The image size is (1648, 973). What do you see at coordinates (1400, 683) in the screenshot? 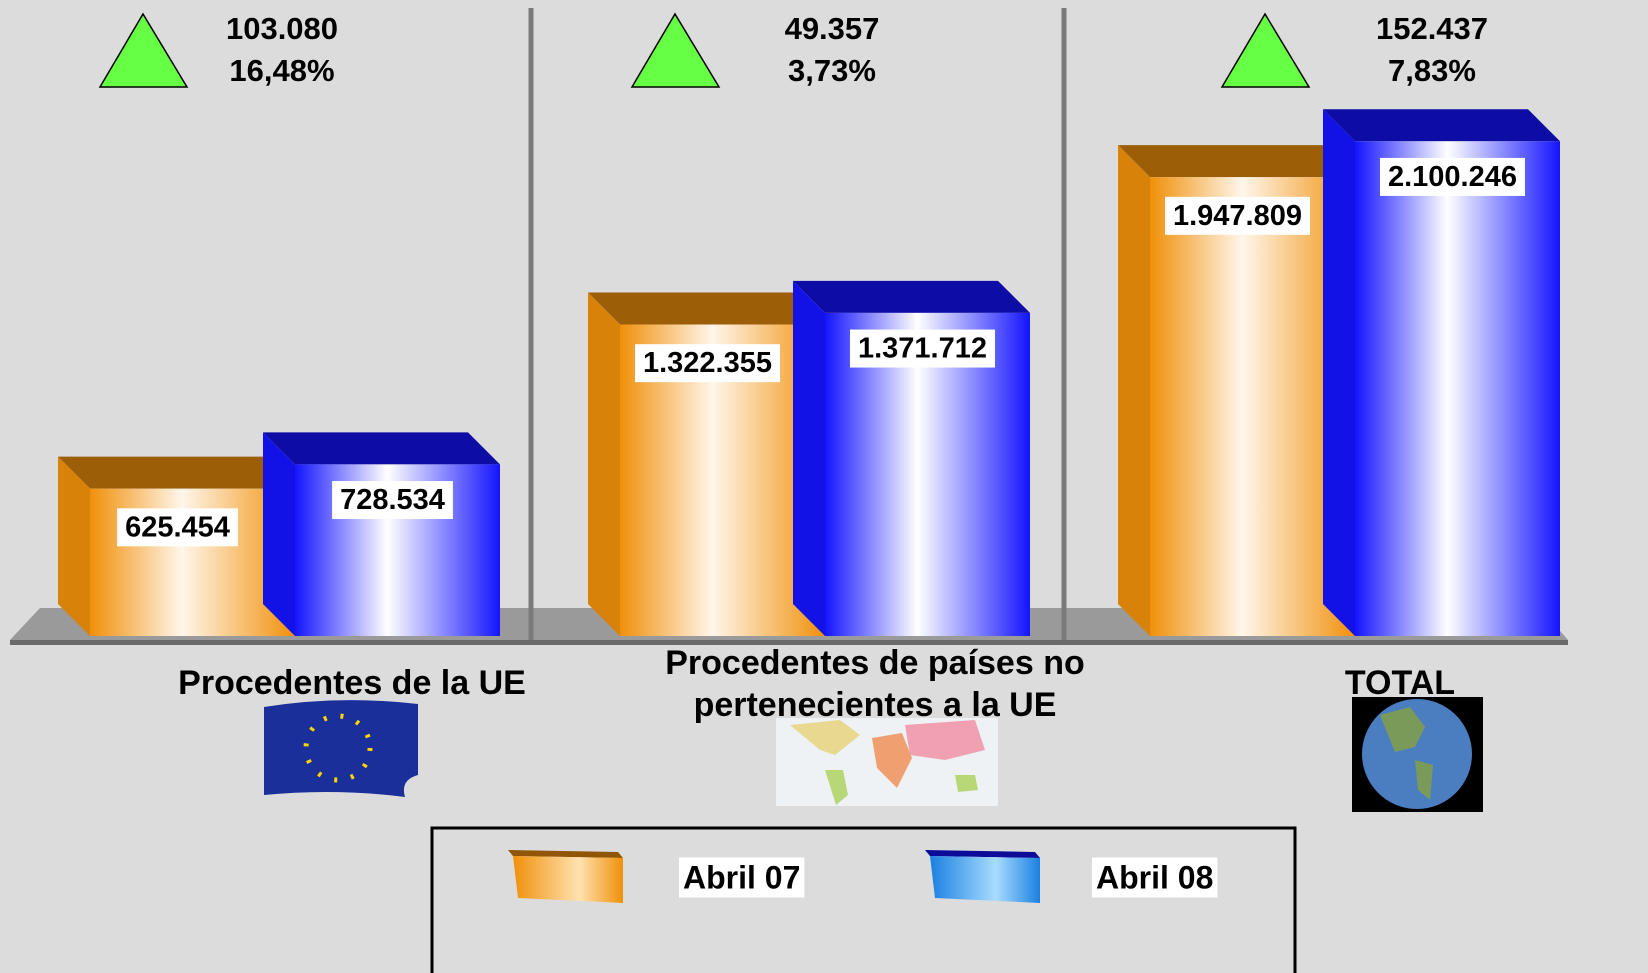
I see `category-label: TOTAL` at bounding box center [1400, 683].